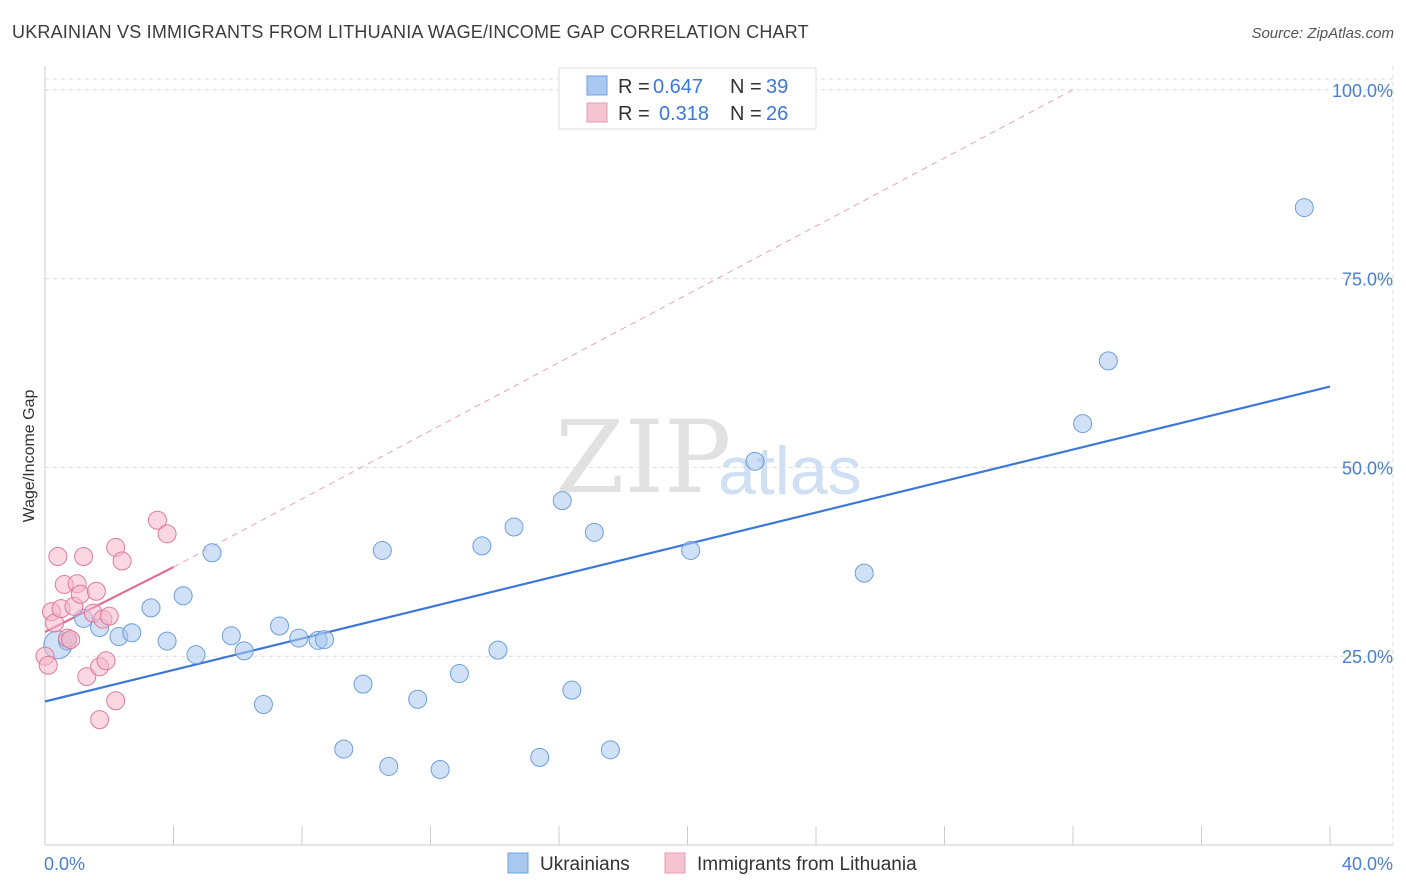 The image size is (1406, 892). I want to click on trendline, so click(109, 600).